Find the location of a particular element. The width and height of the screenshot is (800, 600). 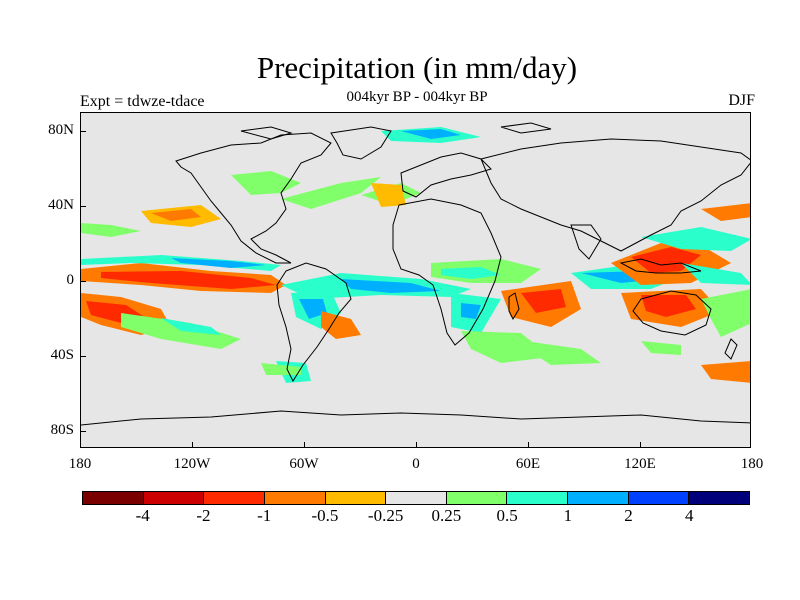

colorbar-label: 0.25 is located at coordinates (446, 515).